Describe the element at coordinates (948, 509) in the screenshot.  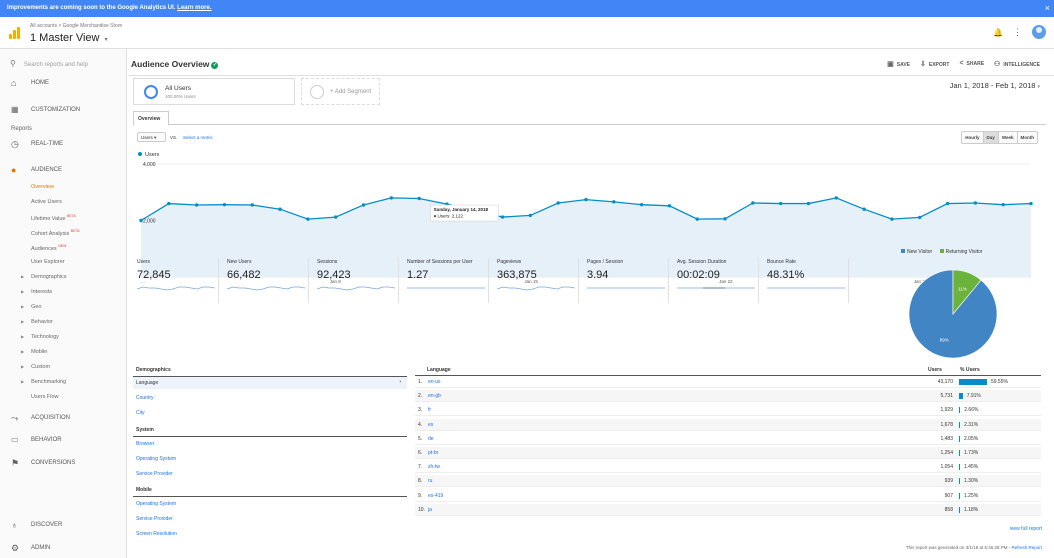
I see `users-count: 858` at that location.